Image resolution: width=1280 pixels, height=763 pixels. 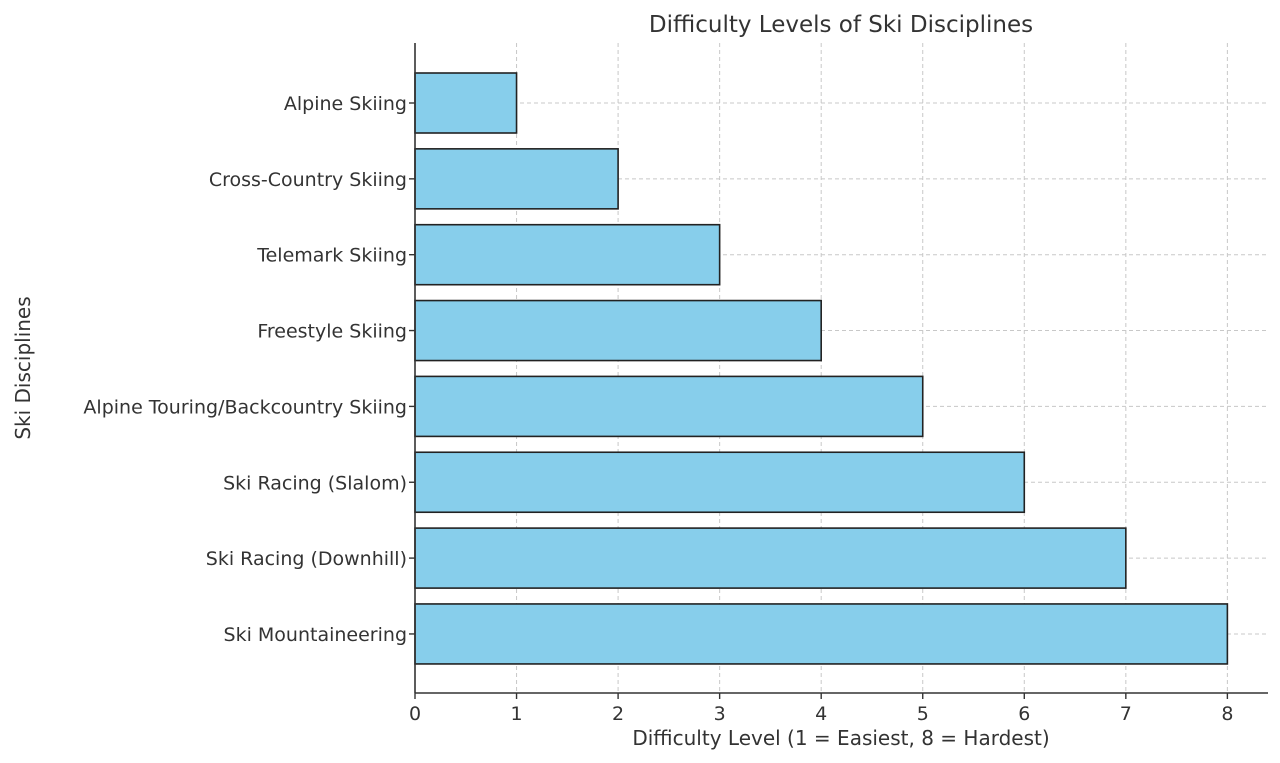 What do you see at coordinates (720, 714) in the screenshot?
I see `x-tick-label-3: 3` at bounding box center [720, 714].